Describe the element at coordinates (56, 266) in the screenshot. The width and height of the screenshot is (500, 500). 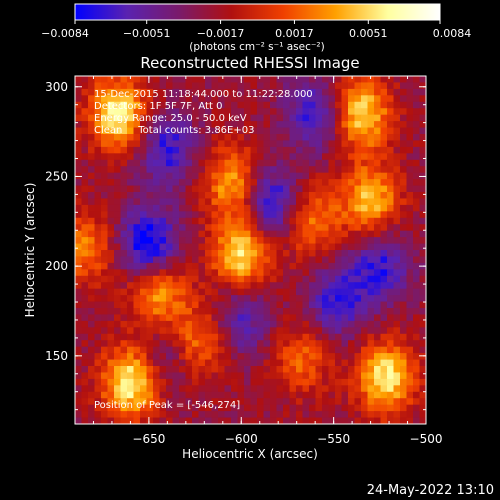
I see `y-tick-label: 200` at that location.